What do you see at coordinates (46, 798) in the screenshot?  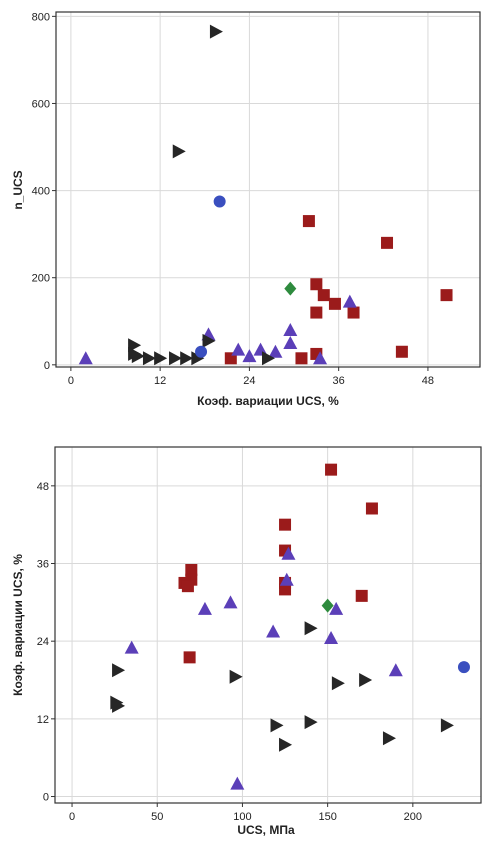 I see `chart2-y-tick-label: 0` at bounding box center [46, 798].